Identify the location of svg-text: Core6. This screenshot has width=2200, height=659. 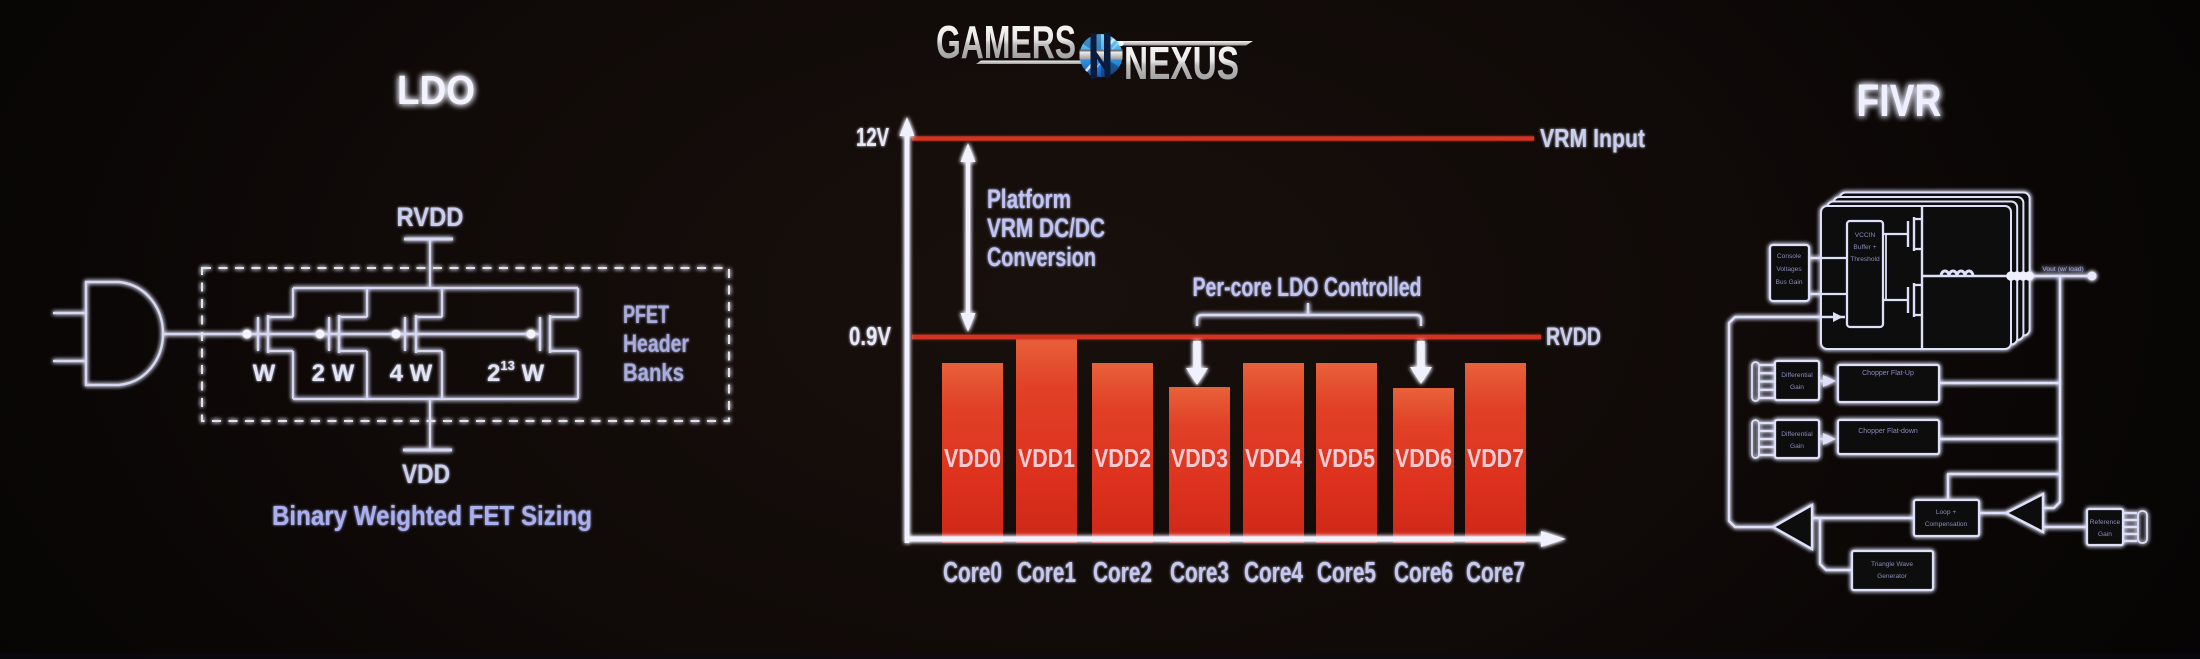
(1423, 573).